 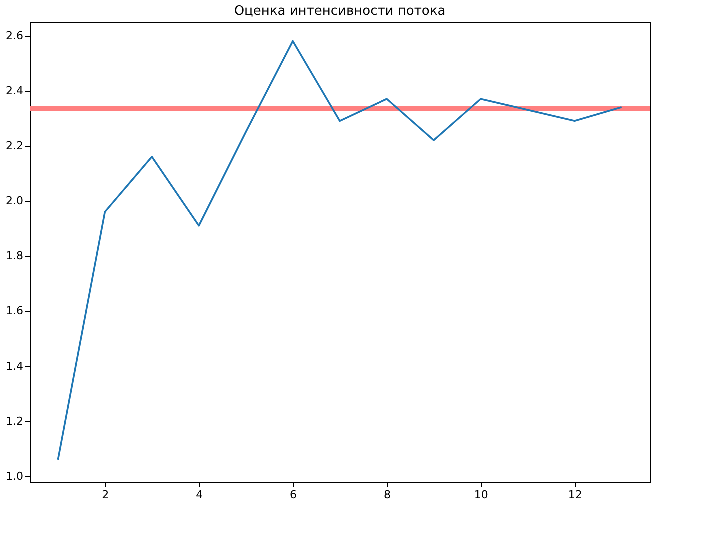 I want to click on y-tick-label: 1.4, so click(x=15, y=366).